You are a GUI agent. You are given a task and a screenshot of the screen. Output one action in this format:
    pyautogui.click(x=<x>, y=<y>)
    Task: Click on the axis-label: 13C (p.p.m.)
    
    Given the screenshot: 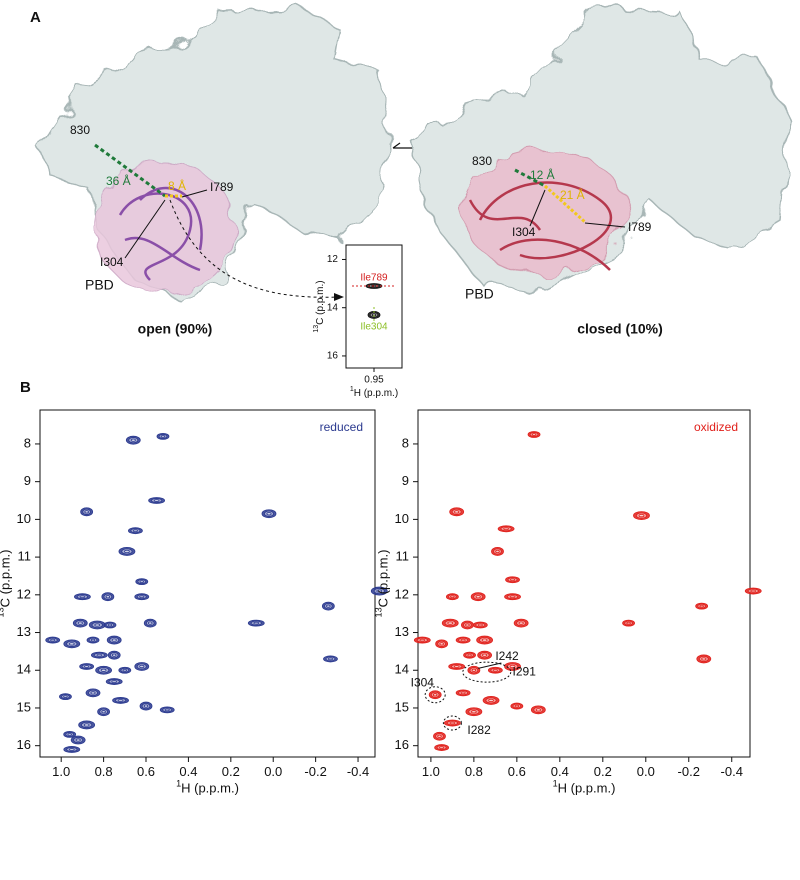 What is the action you would take?
    pyautogui.click(x=319, y=306)
    